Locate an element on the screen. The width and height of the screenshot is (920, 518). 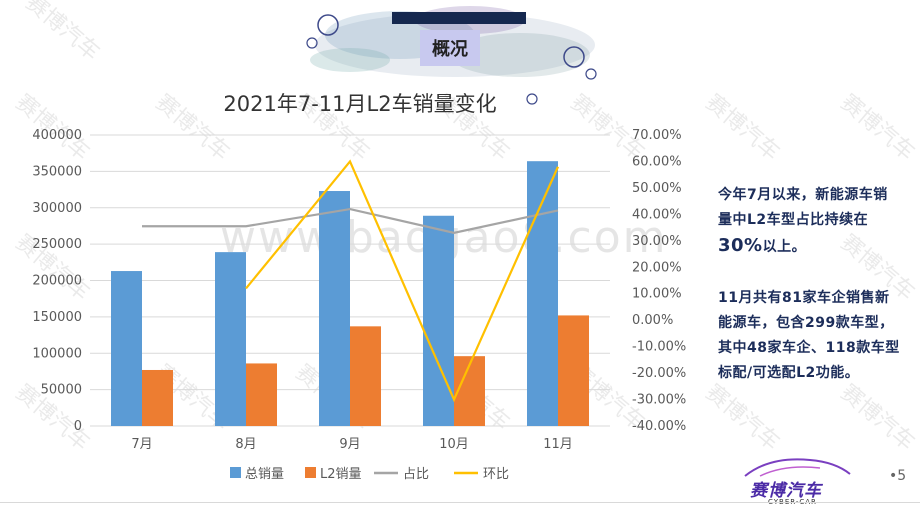
legend-label: 占比 is located at coordinates (416, 474).